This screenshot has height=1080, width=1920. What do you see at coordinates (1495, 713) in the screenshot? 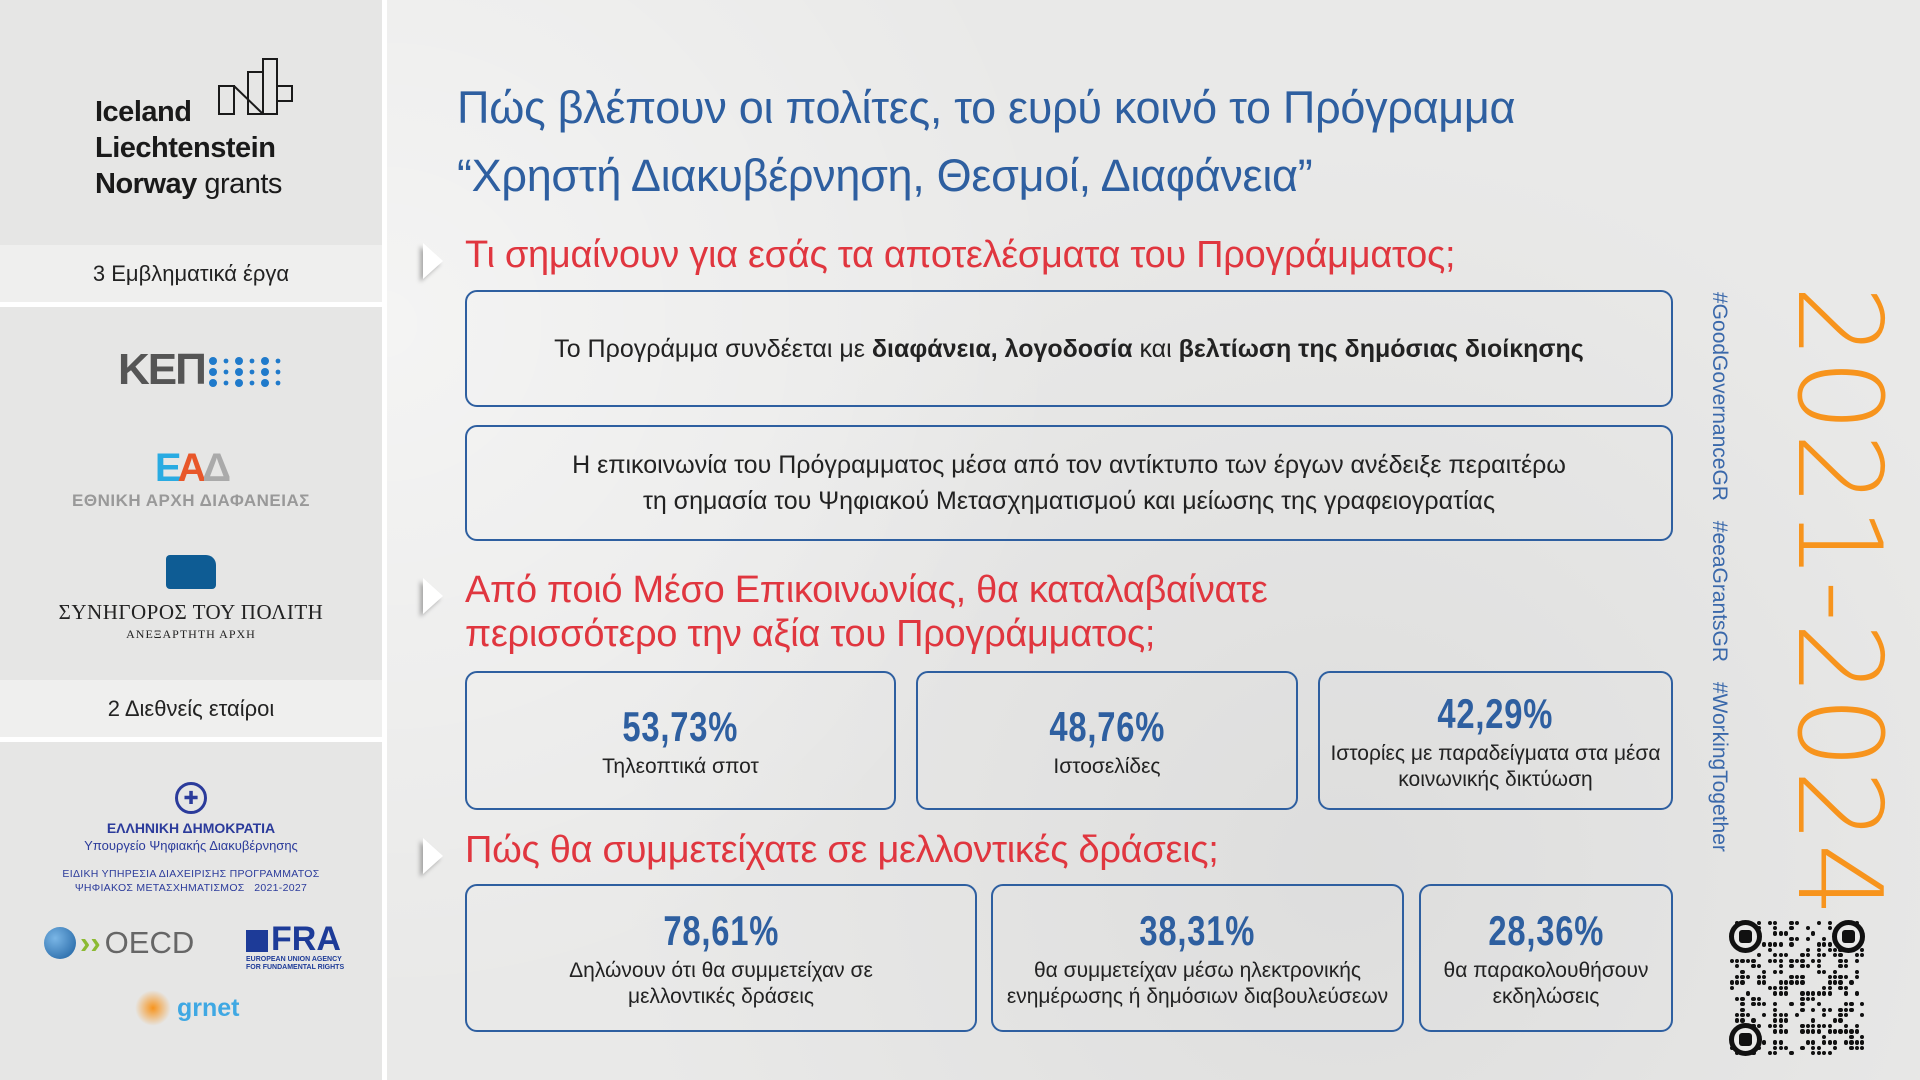
I see `stat-value: 42,29%` at bounding box center [1495, 713].